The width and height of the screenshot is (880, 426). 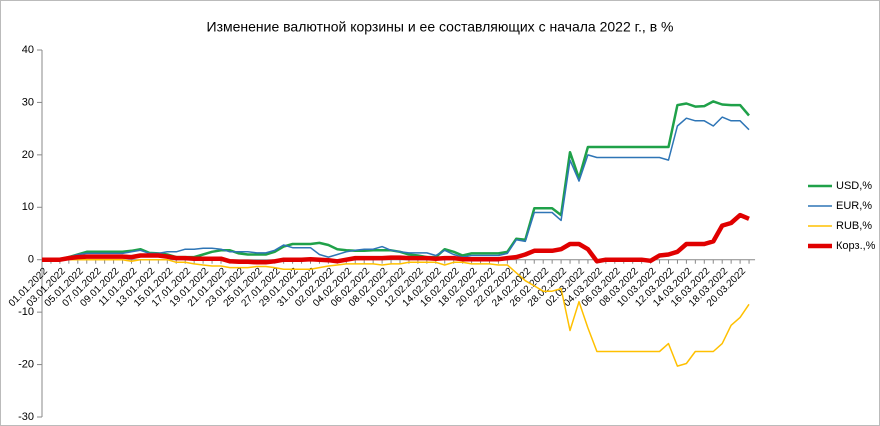 I want to click on y-tick-label: -30, so click(x=26, y=417).